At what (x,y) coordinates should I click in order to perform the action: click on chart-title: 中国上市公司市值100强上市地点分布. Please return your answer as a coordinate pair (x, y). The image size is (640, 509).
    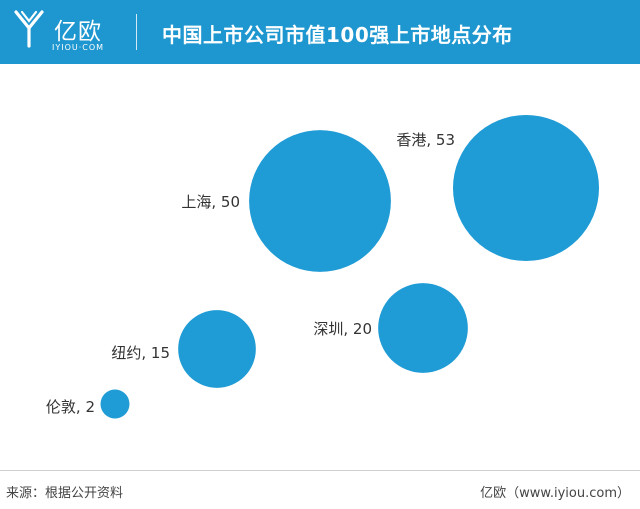
    Looking at the image, I should click on (337, 35).